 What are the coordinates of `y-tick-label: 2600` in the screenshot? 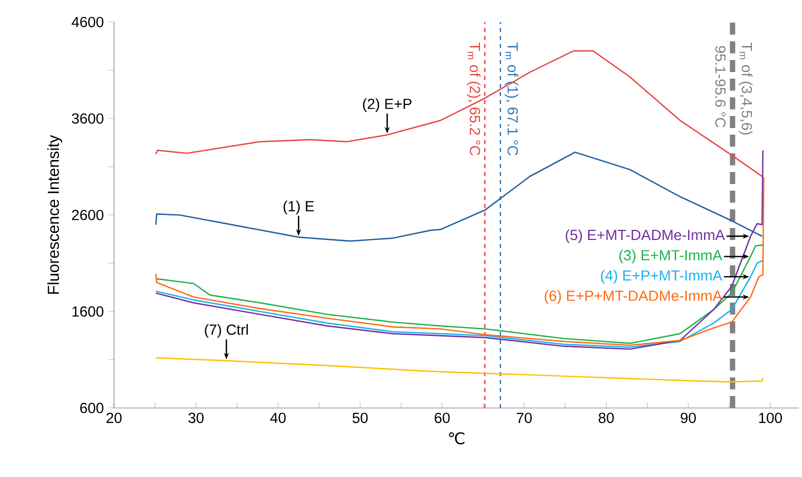 It's located at (88, 215).